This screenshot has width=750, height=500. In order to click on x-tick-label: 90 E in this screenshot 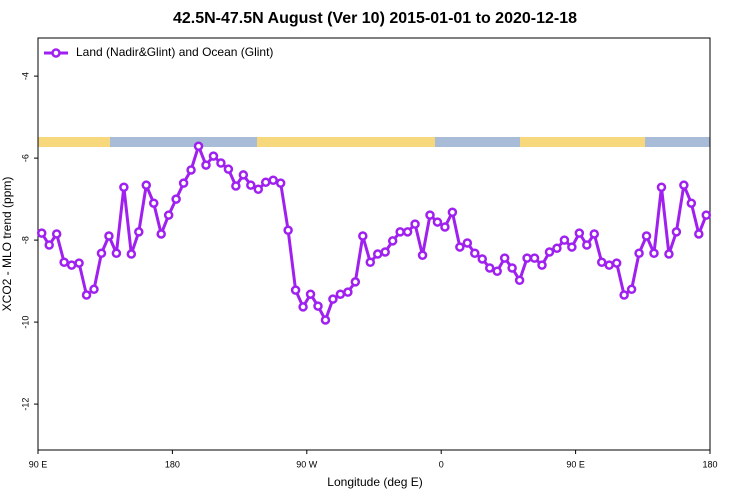, I will do `click(575, 464)`.